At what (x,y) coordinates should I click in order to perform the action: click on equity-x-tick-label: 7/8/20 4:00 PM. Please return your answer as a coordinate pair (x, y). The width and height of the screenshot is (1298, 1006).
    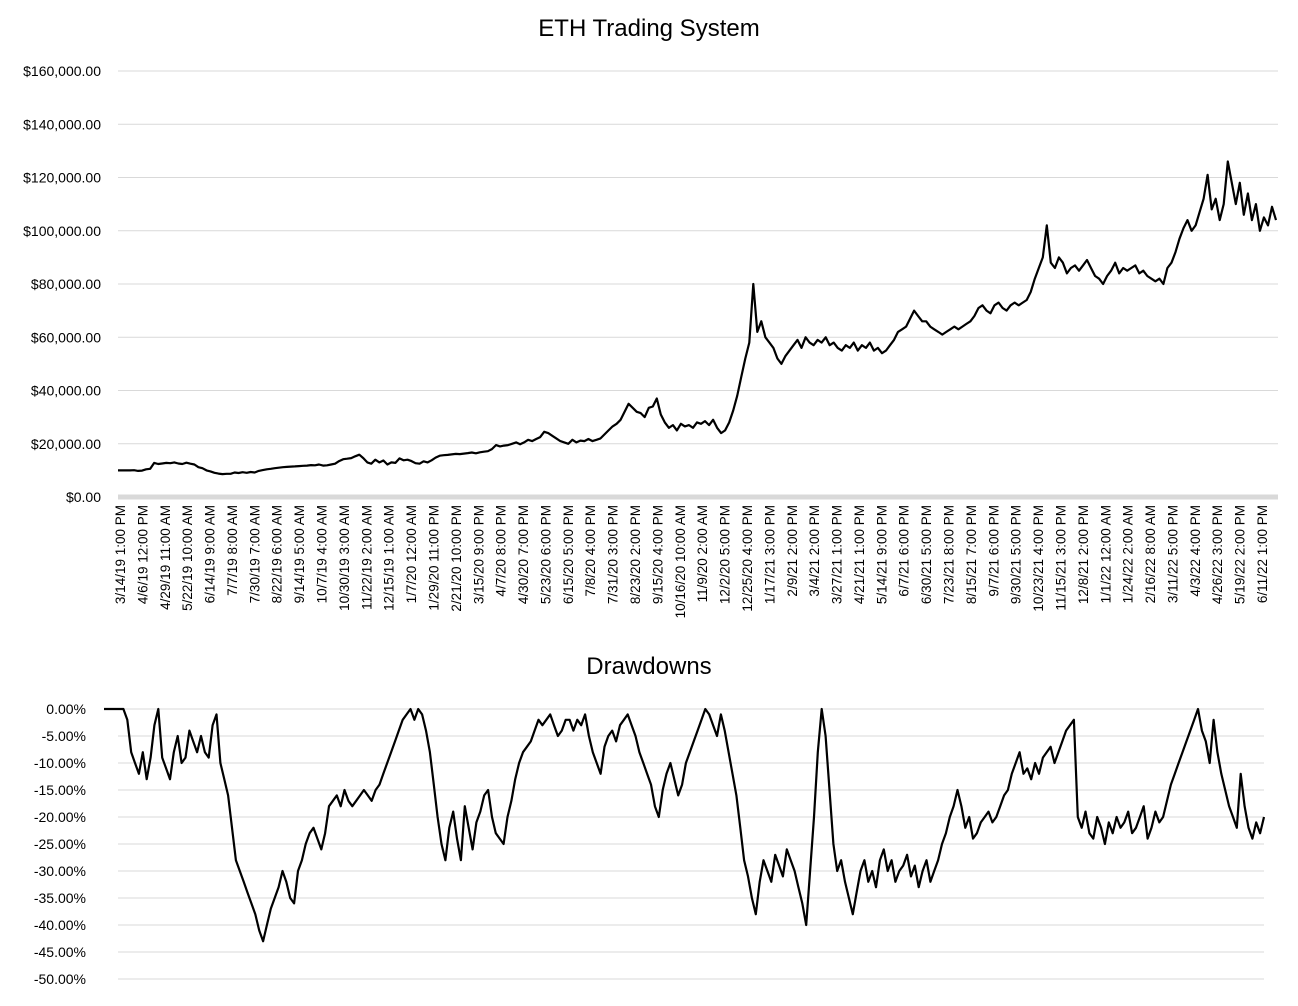
    Looking at the image, I should click on (590, 551).